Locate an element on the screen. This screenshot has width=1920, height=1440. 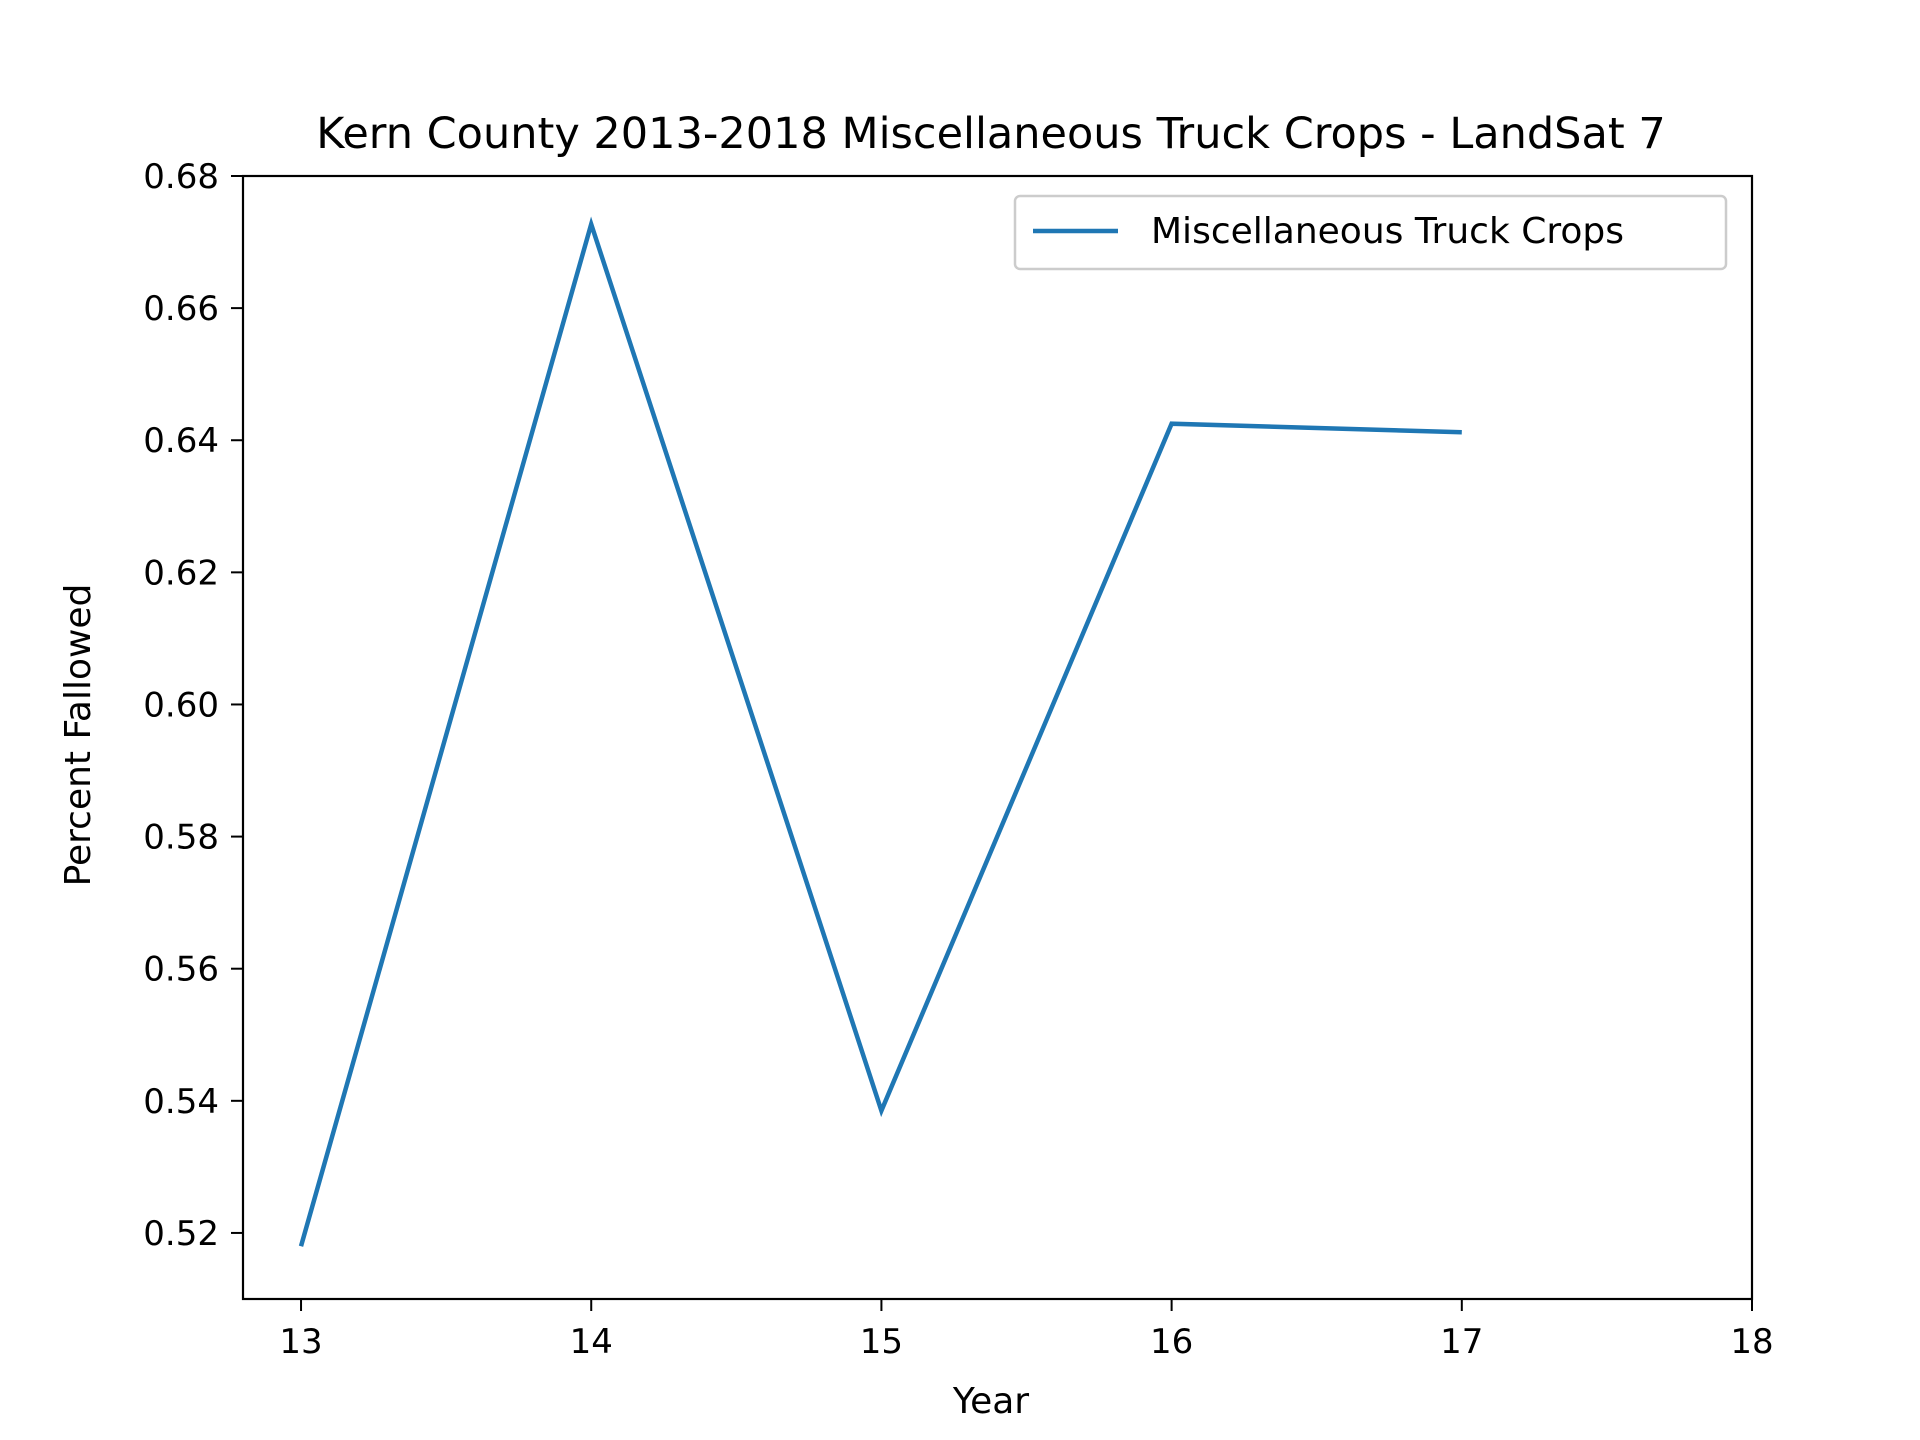
y-tick-label: 0.68 is located at coordinates (181, 177).